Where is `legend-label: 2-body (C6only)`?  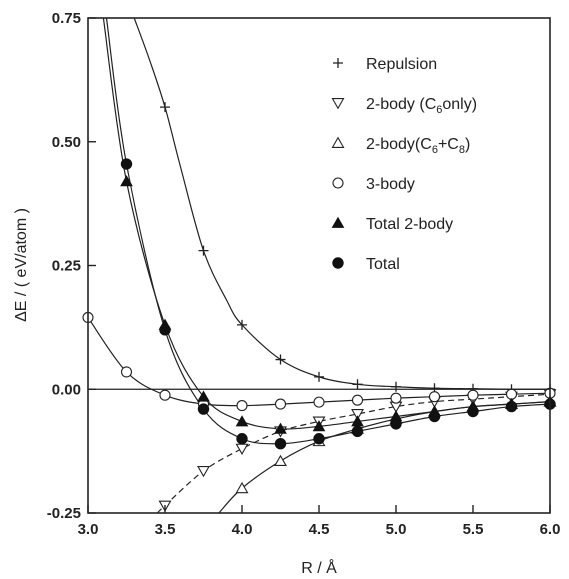
legend-label: 2-body (C6only) is located at coordinates (421, 106).